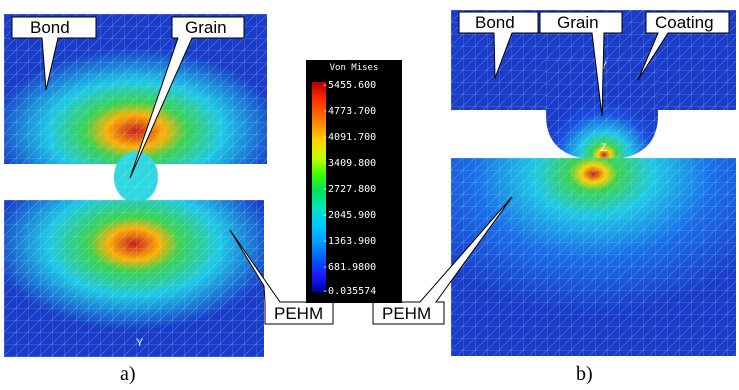  Describe the element at coordinates (578, 22) in the screenshot. I see `callout-b-grain: Grain` at that location.